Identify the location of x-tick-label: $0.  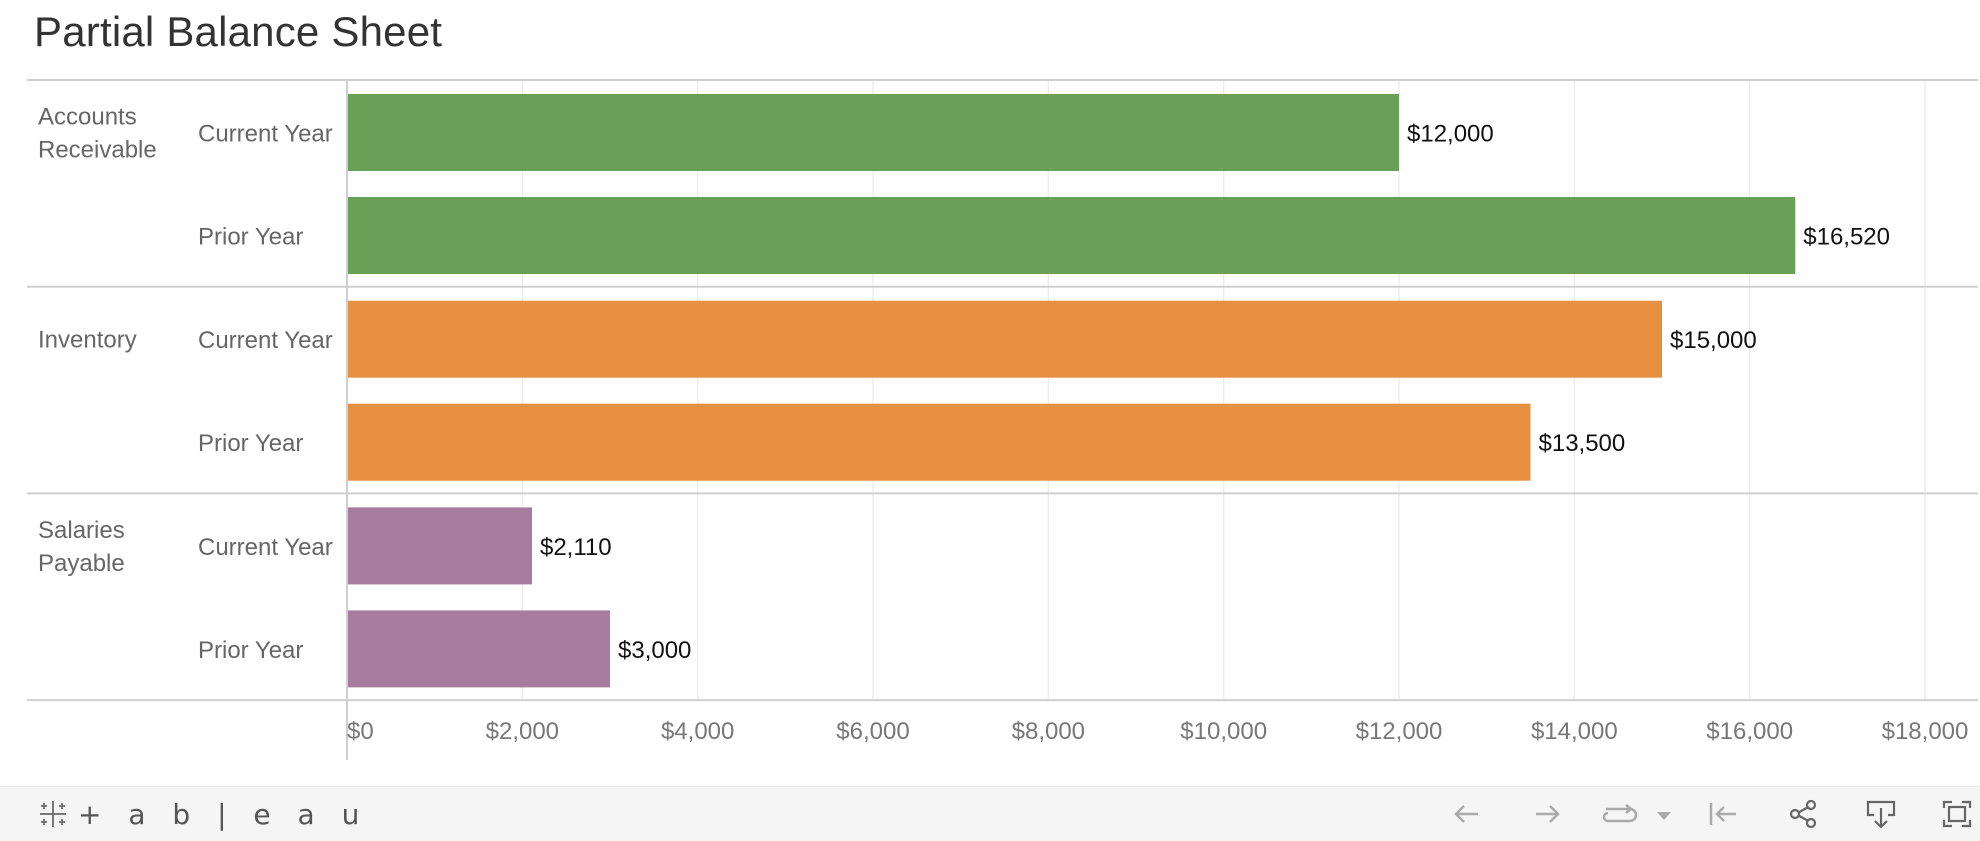
(360, 731).